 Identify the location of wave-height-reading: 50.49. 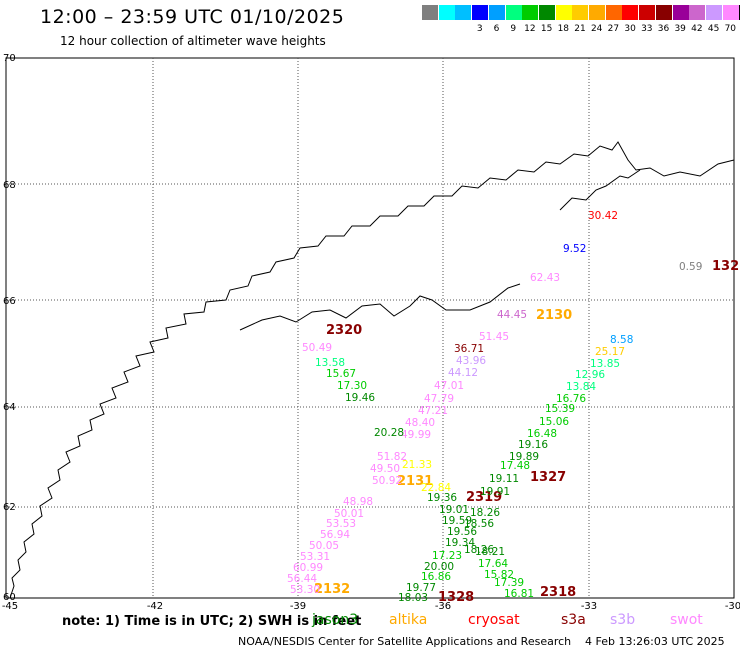
(317, 348).